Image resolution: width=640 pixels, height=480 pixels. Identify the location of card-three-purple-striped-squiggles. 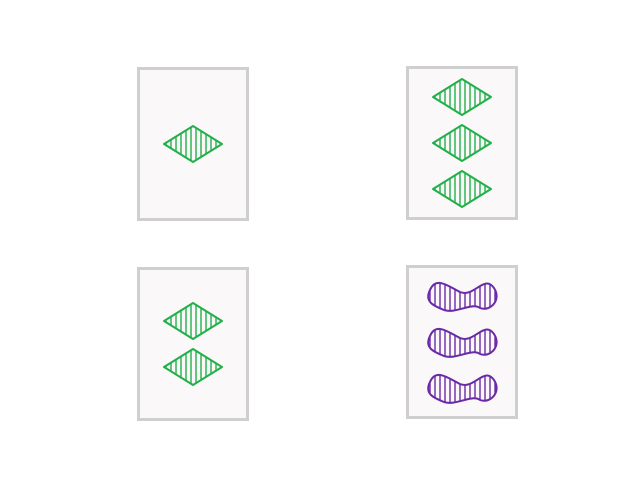
(462, 342).